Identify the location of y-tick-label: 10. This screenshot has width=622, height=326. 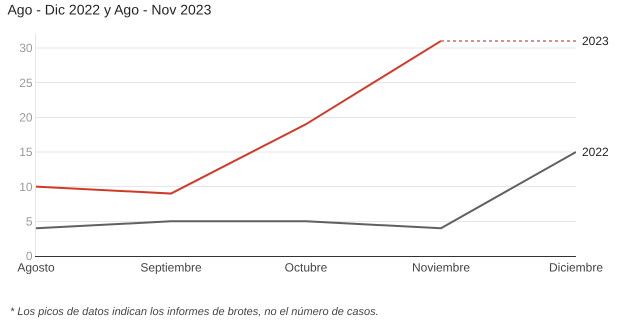
(26, 187).